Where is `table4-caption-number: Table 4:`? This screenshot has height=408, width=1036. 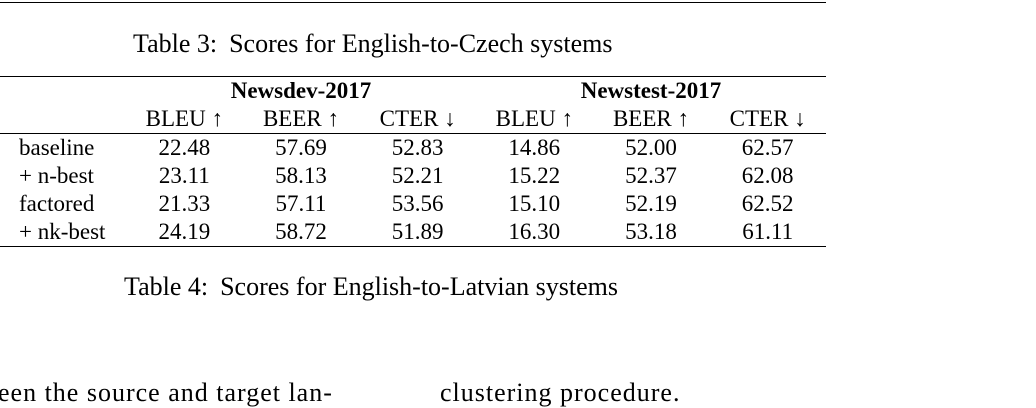
table4-caption-number: Table 4: is located at coordinates (166, 286).